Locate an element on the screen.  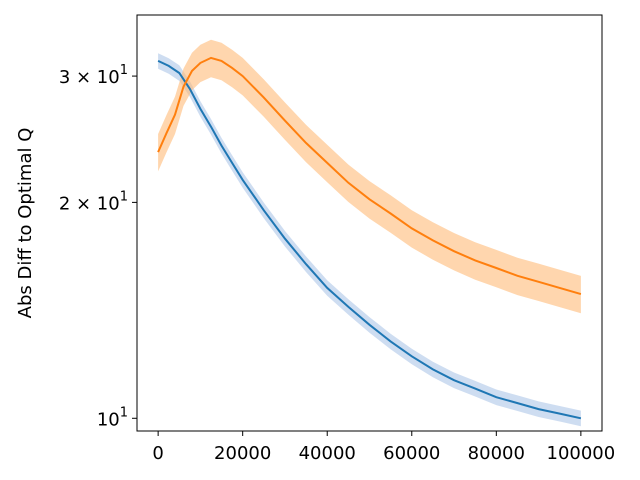
x-tick-label: 20000 is located at coordinates (242, 453).